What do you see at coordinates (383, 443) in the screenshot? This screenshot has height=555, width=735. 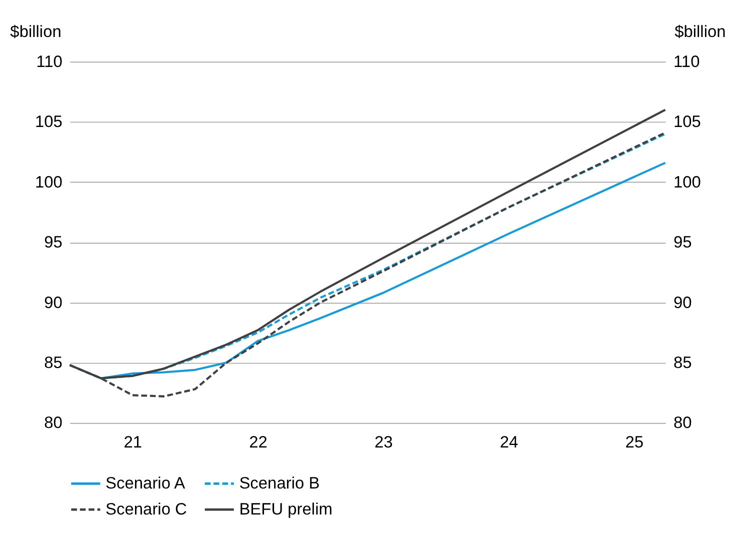 I see `x-tick-label: 23` at bounding box center [383, 443].